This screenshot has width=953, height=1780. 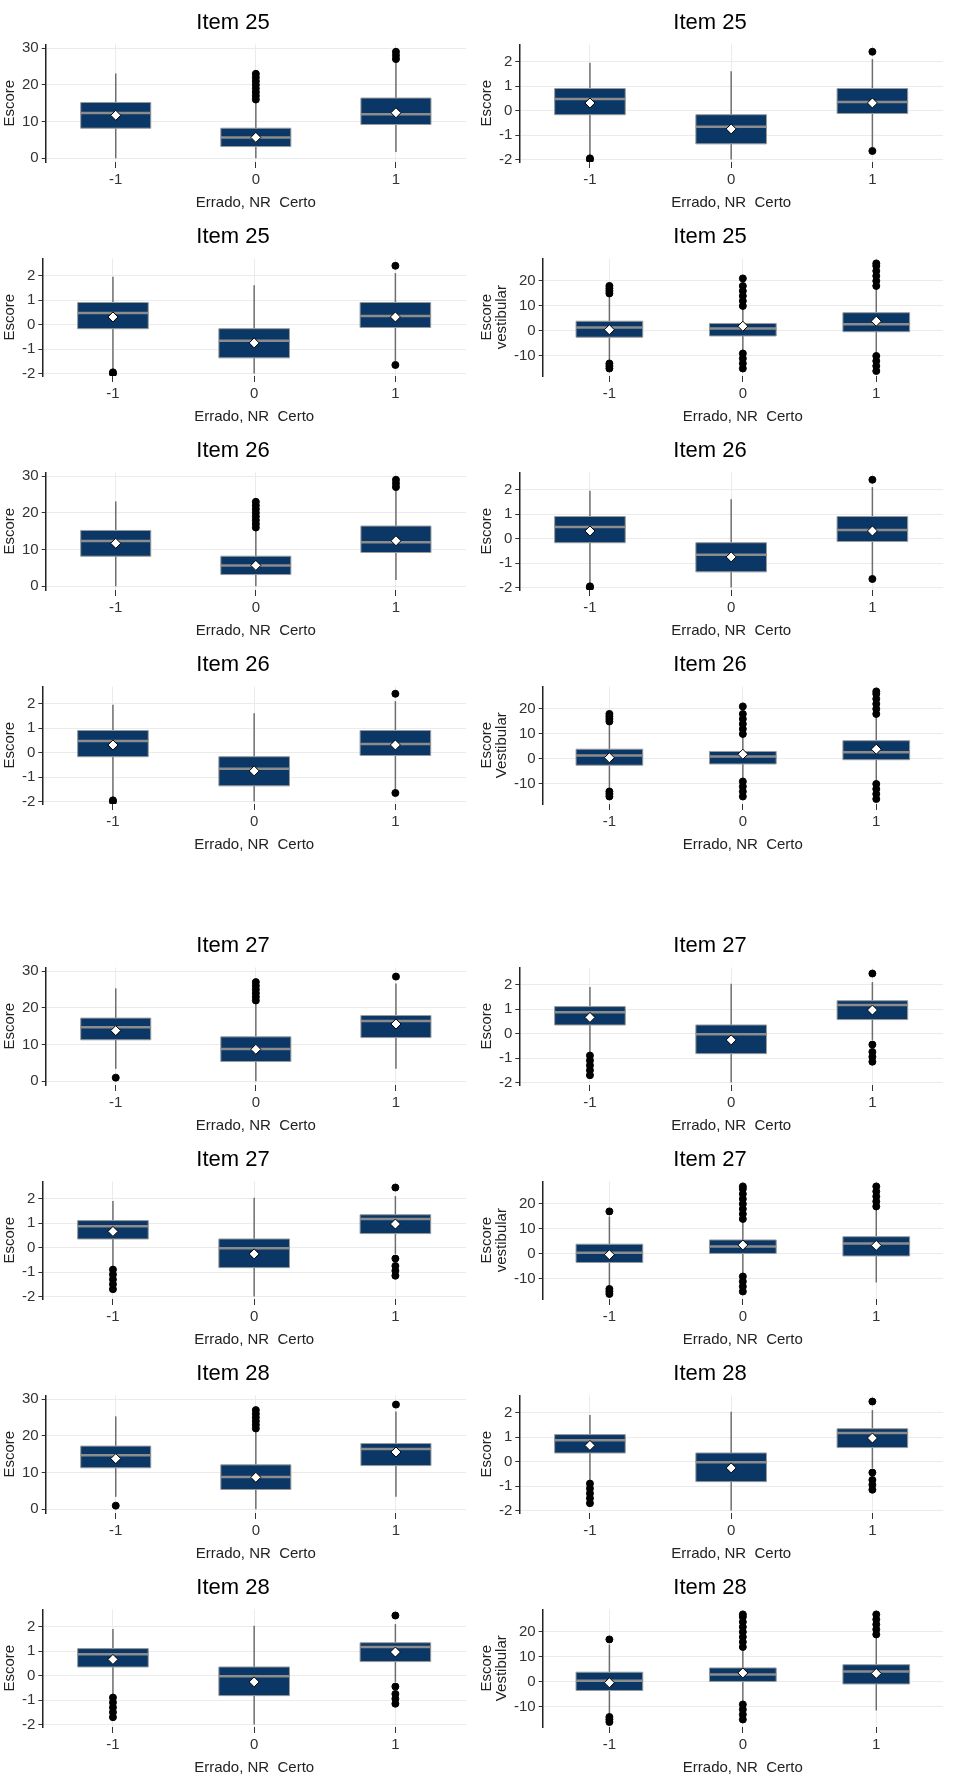 What do you see at coordinates (710, 664) in the screenshot?
I see `chart-title: Item 26` at bounding box center [710, 664].